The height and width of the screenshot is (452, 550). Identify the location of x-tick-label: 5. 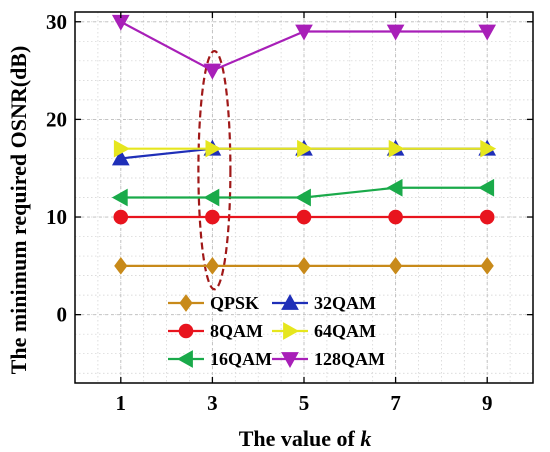
(304, 403).